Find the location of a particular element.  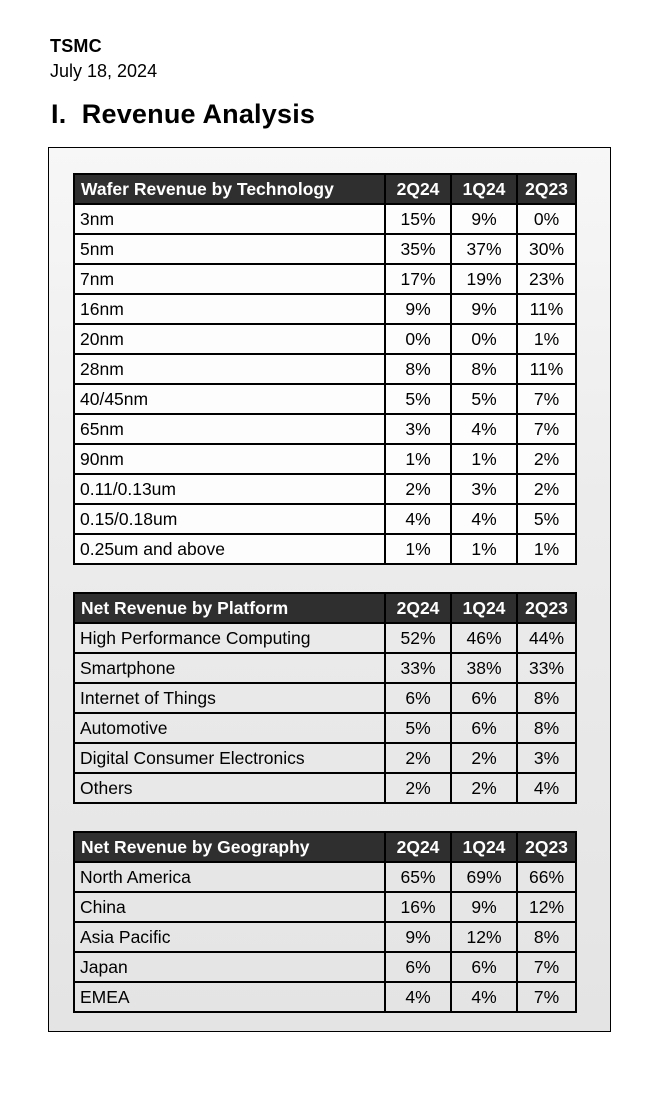

table-title: Net Revenue by Geography is located at coordinates (229, 847).